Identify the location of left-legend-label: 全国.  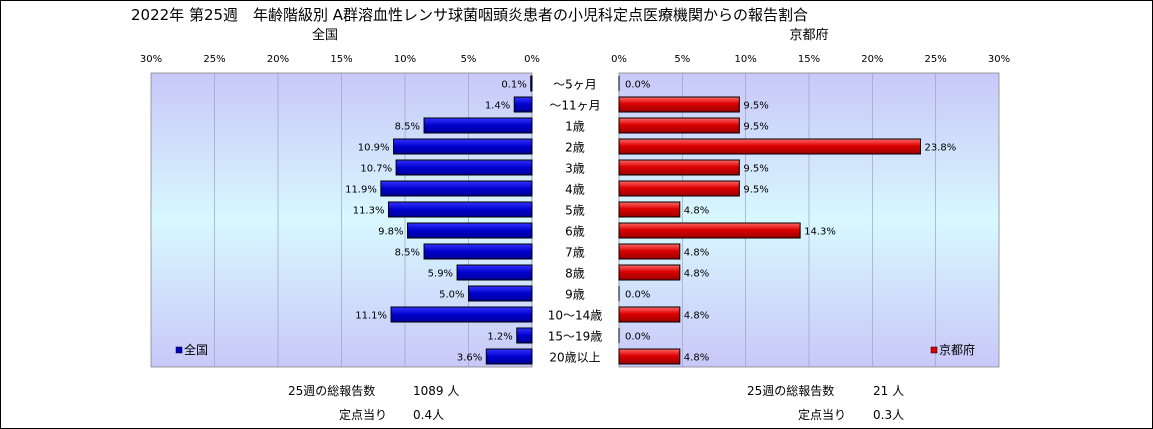
(196, 349).